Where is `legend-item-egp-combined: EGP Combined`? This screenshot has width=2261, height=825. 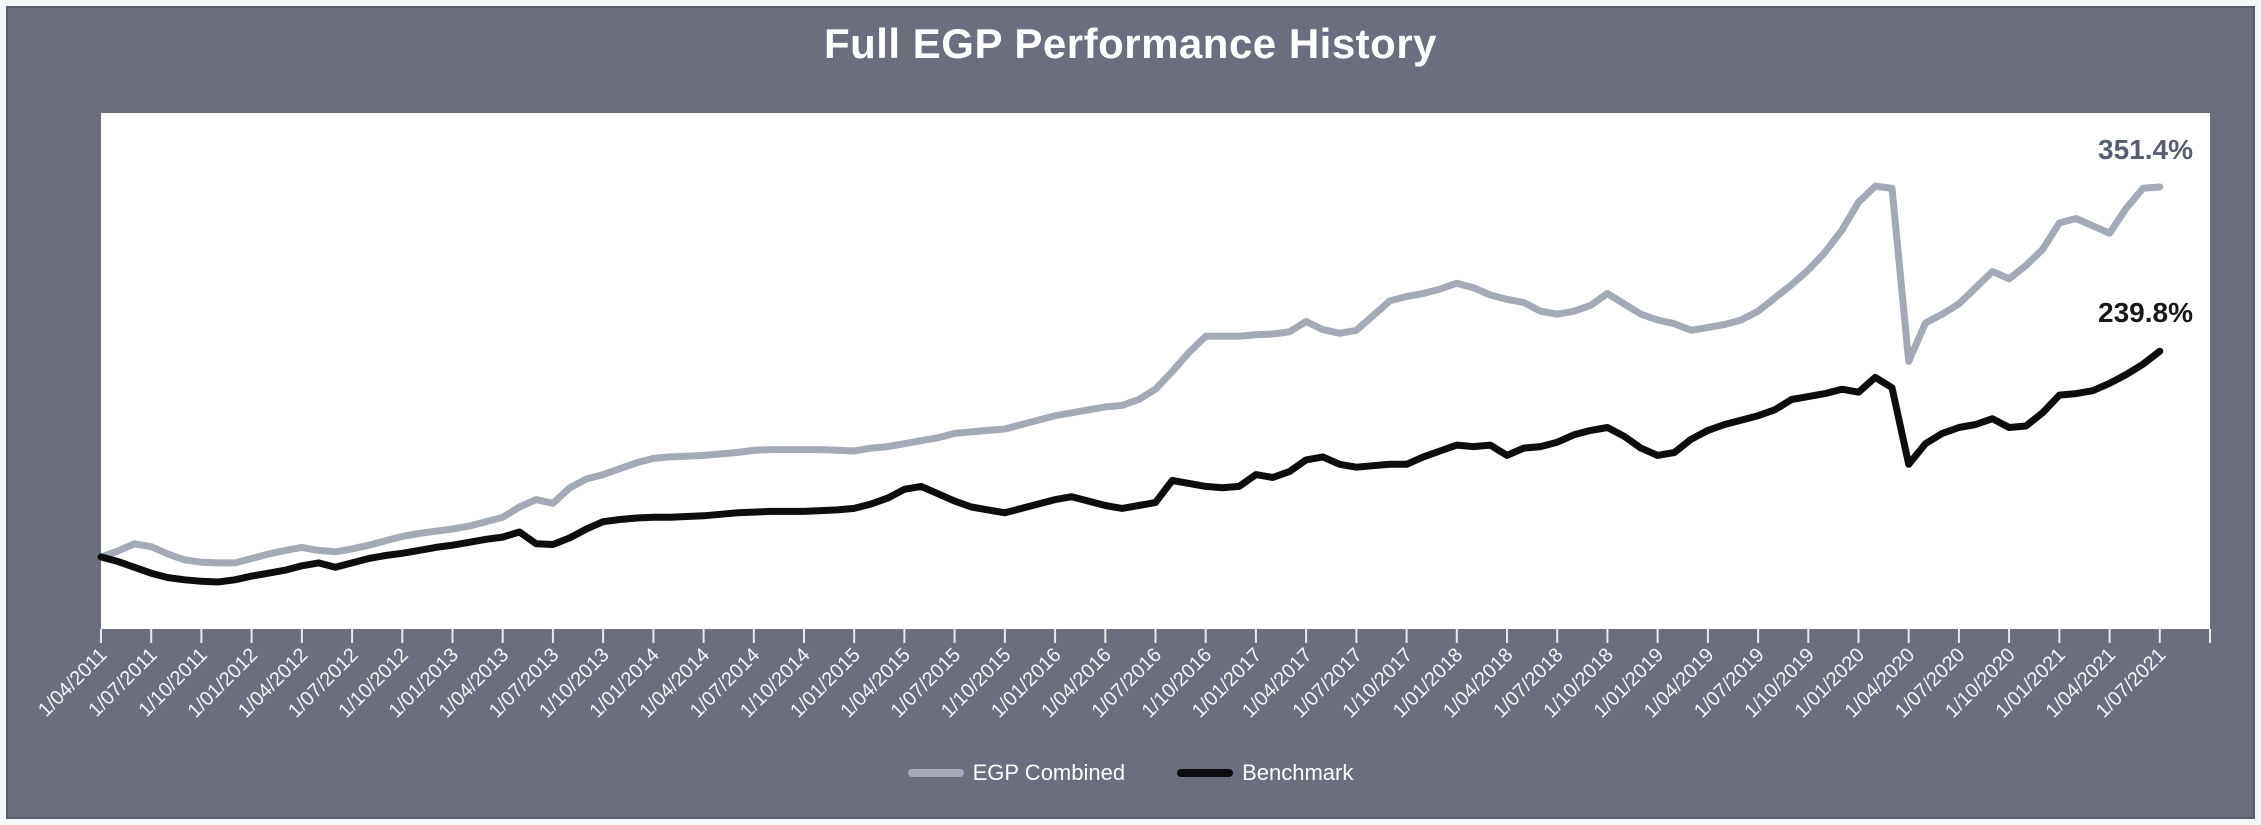
legend-item-egp-combined: EGP Combined is located at coordinates (1016, 773).